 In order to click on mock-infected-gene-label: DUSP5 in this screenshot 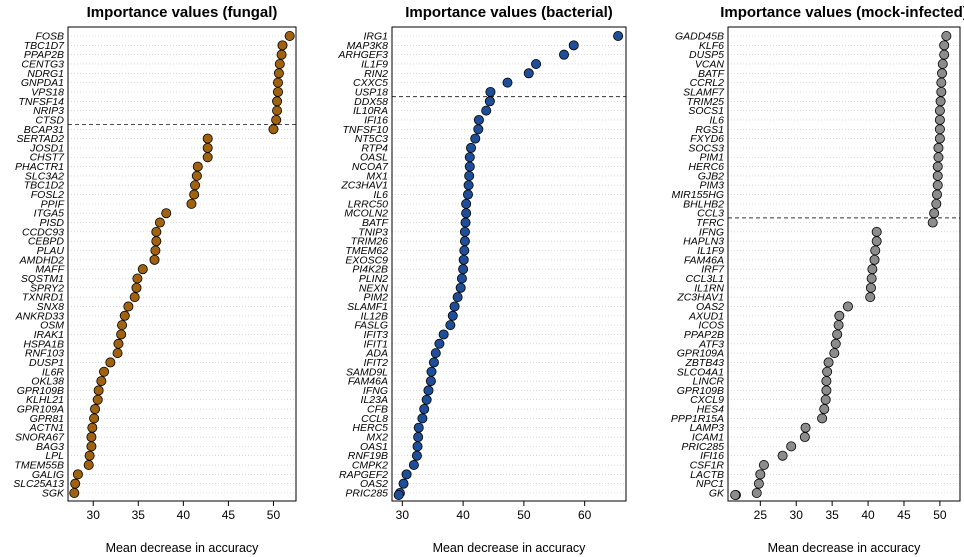, I will do `click(706, 55)`.